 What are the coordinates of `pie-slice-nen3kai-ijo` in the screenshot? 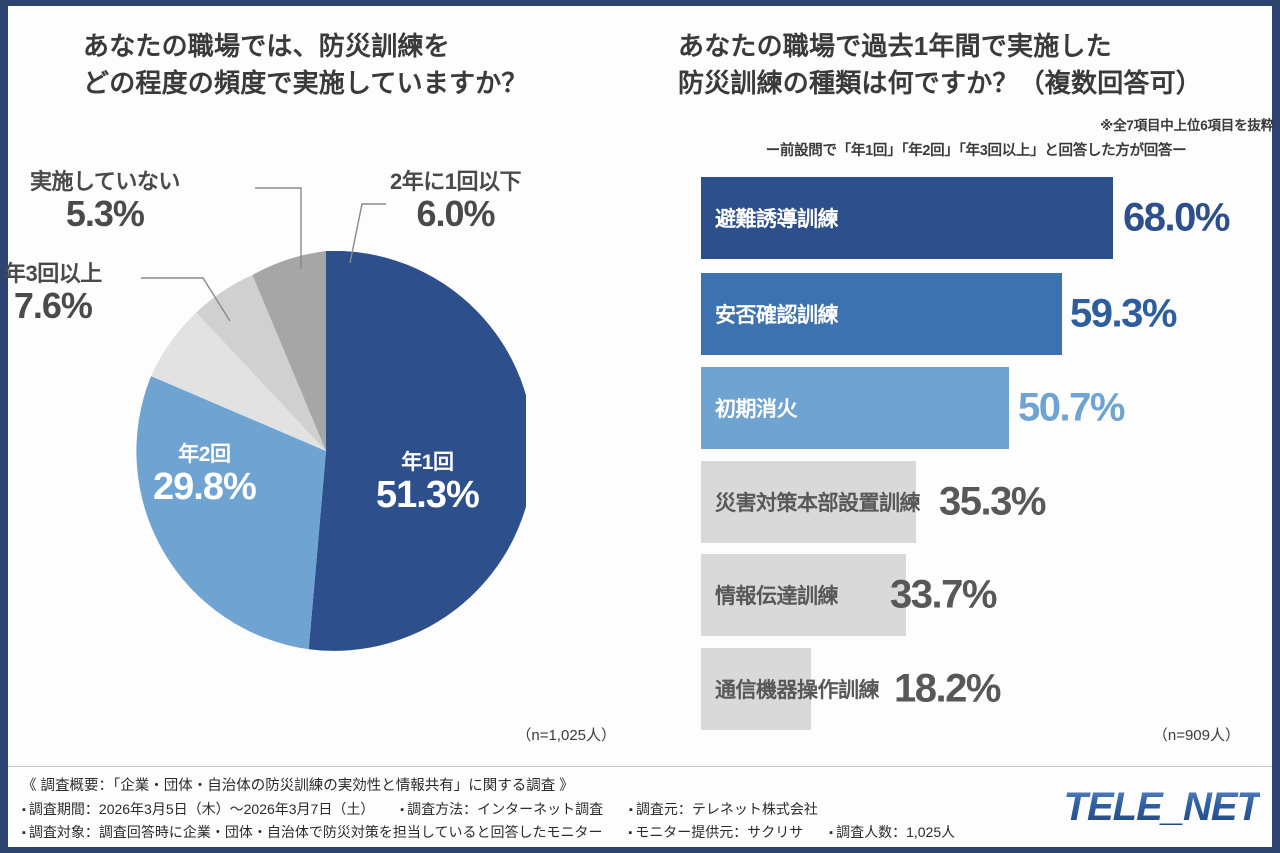 It's located at (238, 381).